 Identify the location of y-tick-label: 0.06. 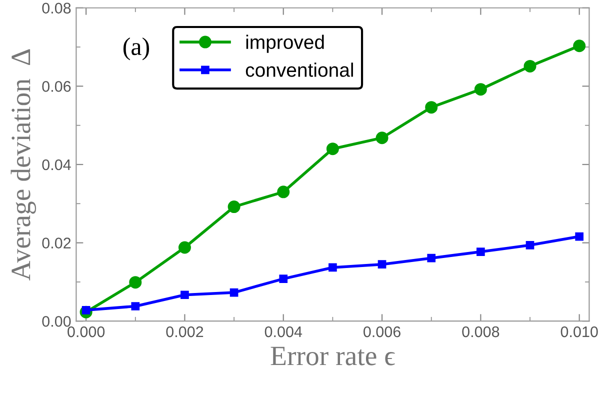
(56, 86).